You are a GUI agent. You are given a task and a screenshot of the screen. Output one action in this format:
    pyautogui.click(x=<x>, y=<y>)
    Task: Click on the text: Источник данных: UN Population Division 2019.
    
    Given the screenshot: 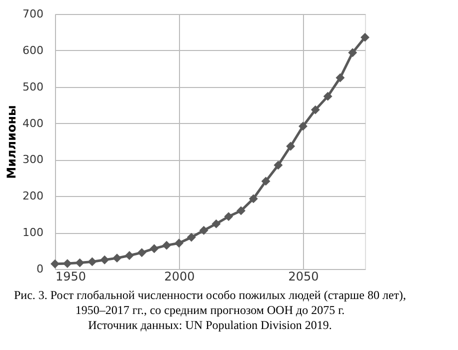 What is the action you would take?
    pyautogui.click(x=210, y=325)
    